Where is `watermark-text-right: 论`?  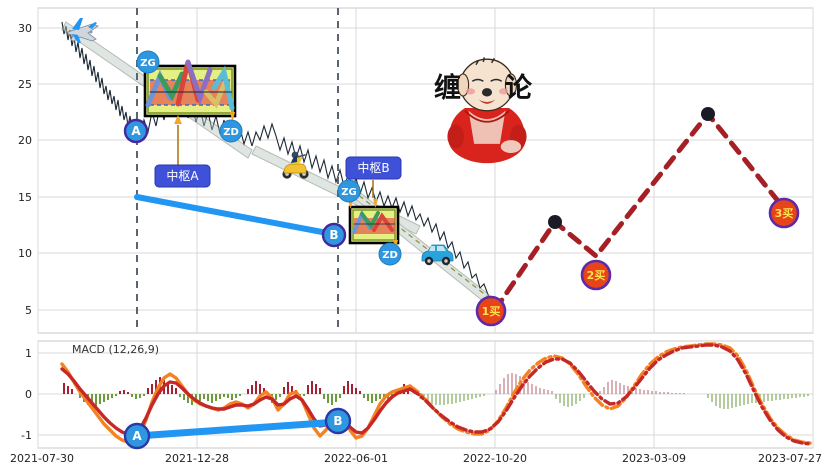 watermark-text-right: 论 is located at coordinates (519, 88).